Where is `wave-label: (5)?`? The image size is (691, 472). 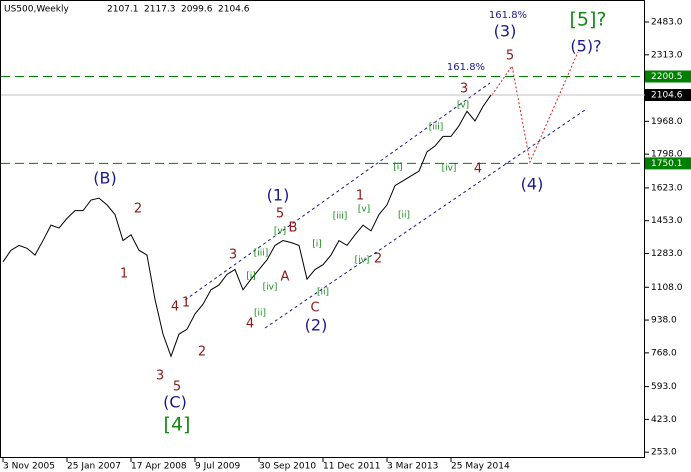 wave-label: (5)? is located at coordinates (585, 46).